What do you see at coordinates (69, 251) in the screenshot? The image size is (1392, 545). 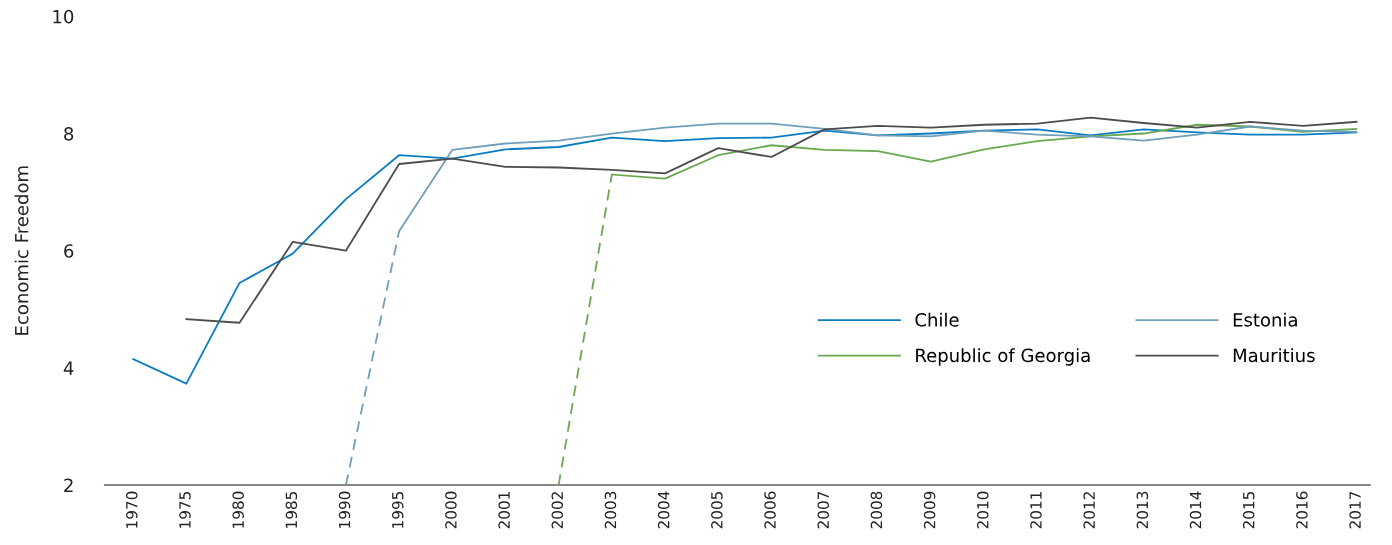 I see `y-tick-label: 6` at bounding box center [69, 251].